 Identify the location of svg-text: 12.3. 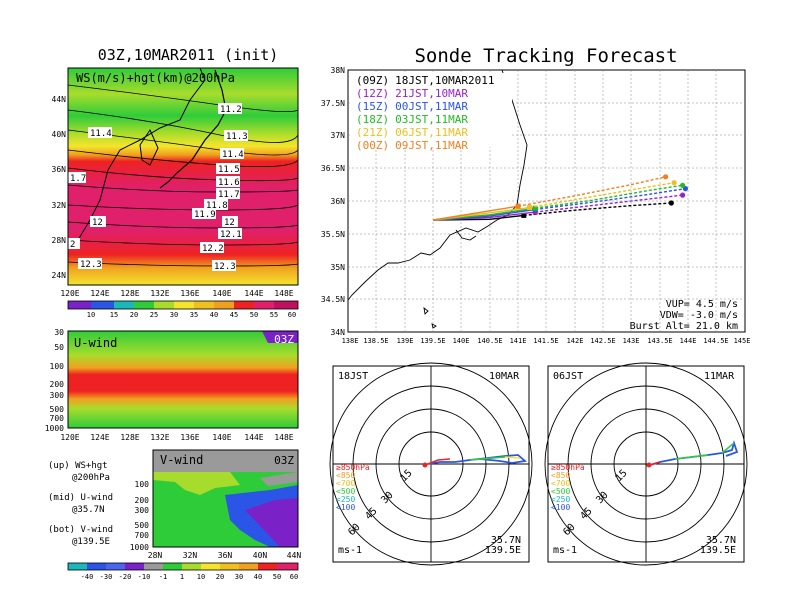
(91, 265).